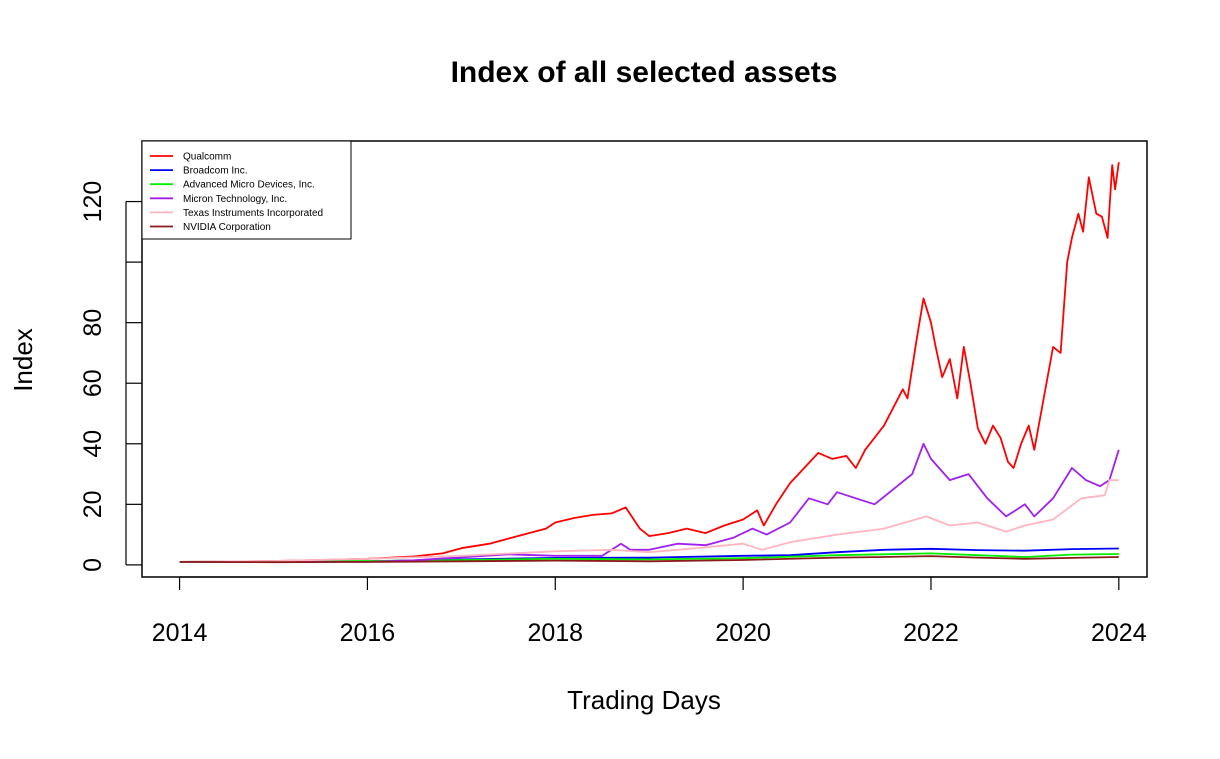 The height and width of the screenshot is (759, 1220). What do you see at coordinates (23, 360) in the screenshot?
I see `y-axis-label: Index` at bounding box center [23, 360].